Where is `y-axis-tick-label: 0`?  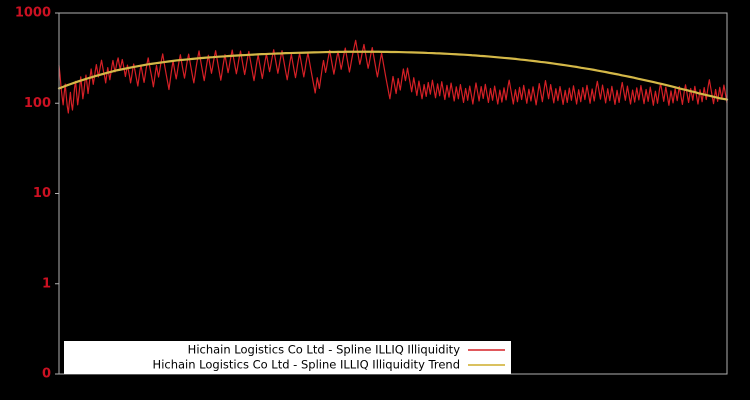 y-axis-tick-label: 0 is located at coordinates (46, 374).